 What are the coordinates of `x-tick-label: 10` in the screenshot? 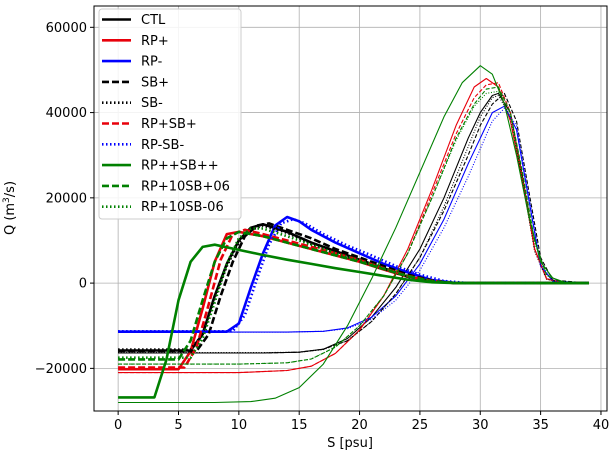 It's located at (239, 425).